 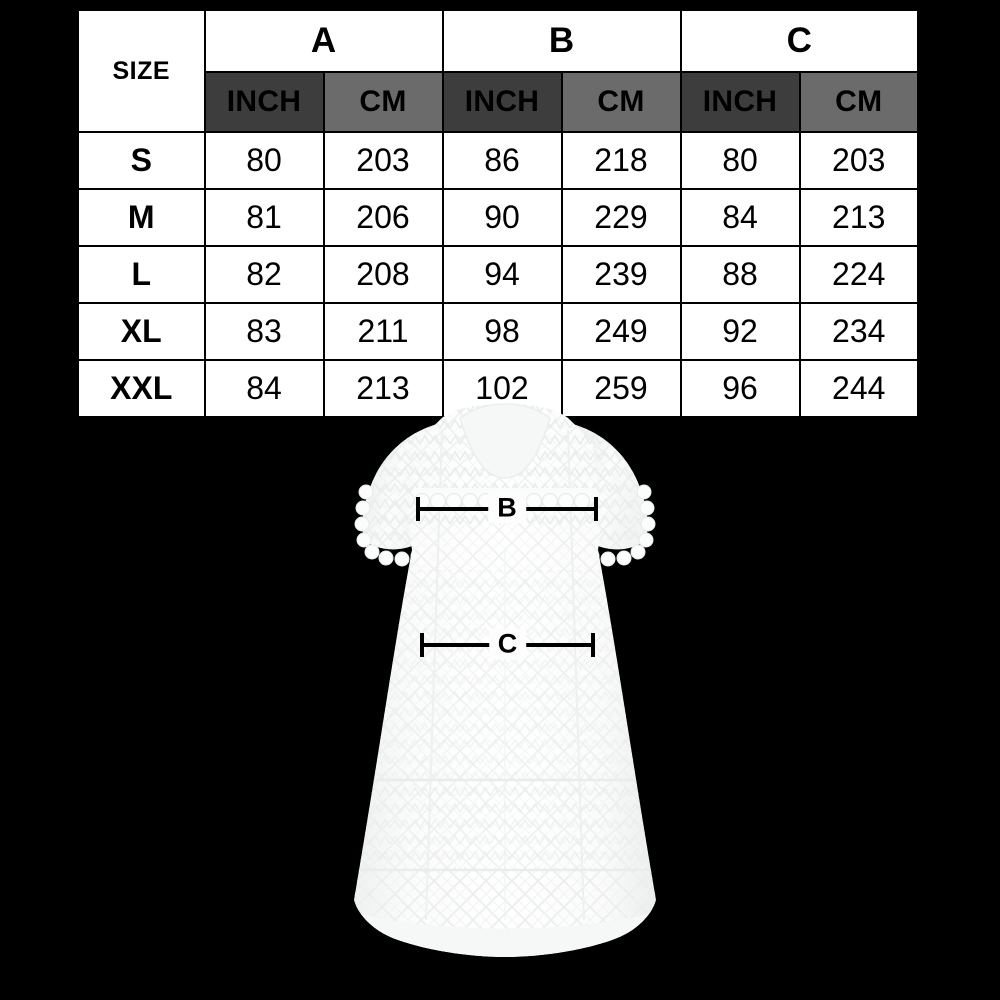 I want to click on measure-marker-b: B, so click(x=507, y=508).